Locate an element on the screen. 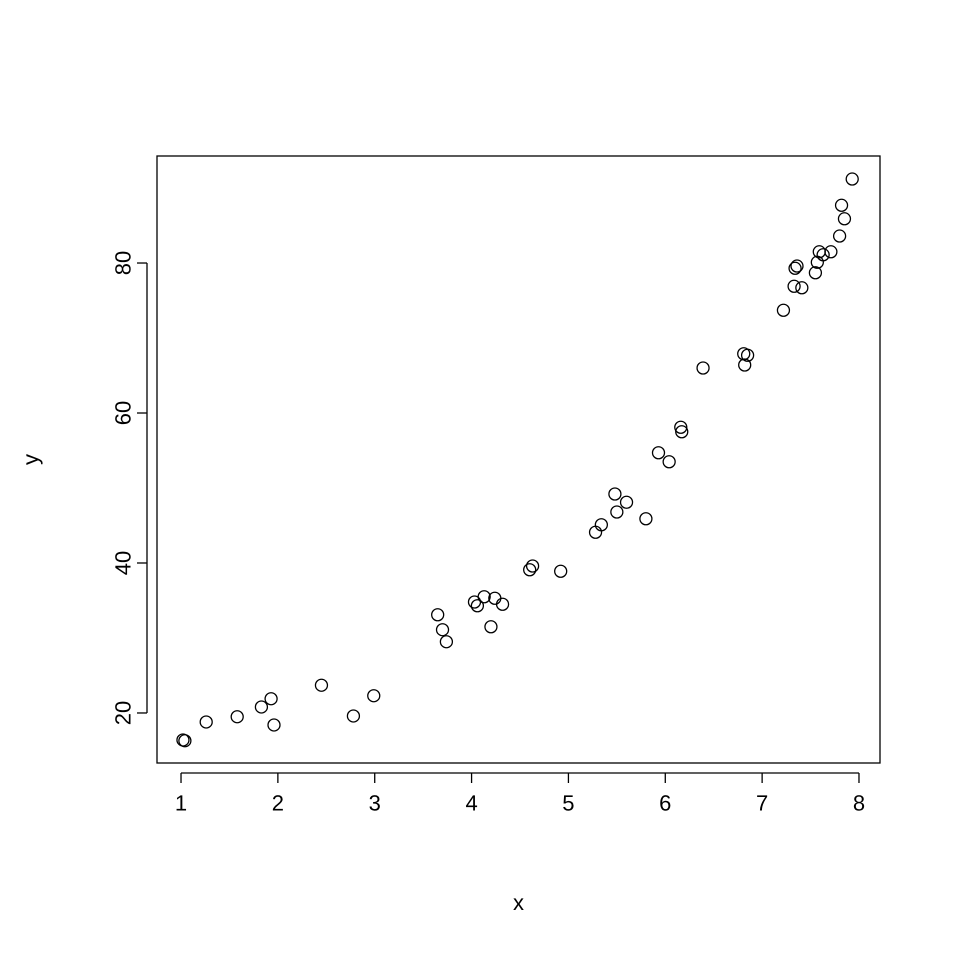  x-tick-label: 7 is located at coordinates (762, 803).